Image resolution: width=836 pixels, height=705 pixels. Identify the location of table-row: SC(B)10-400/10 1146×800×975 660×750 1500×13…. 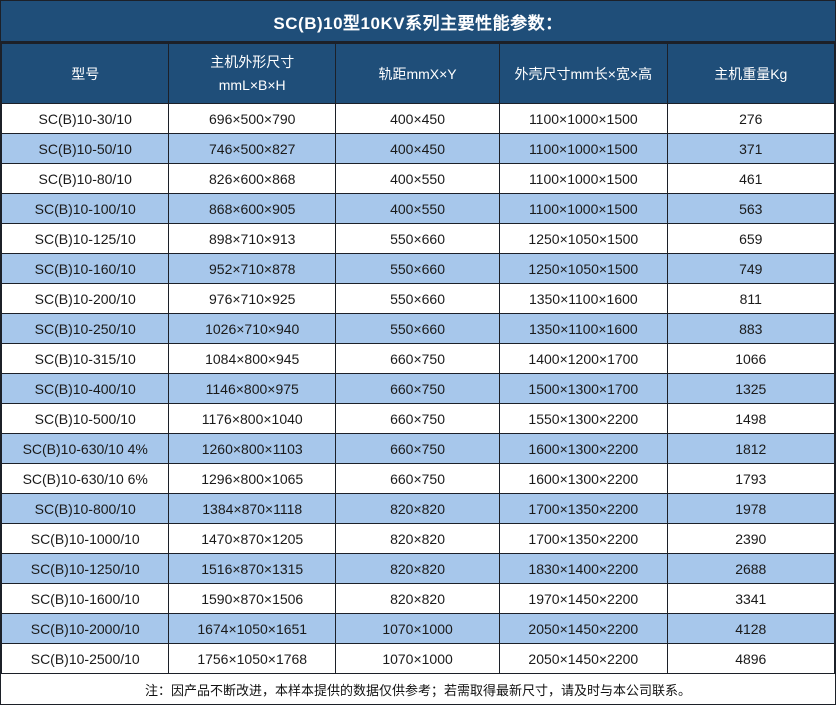
(418, 388).